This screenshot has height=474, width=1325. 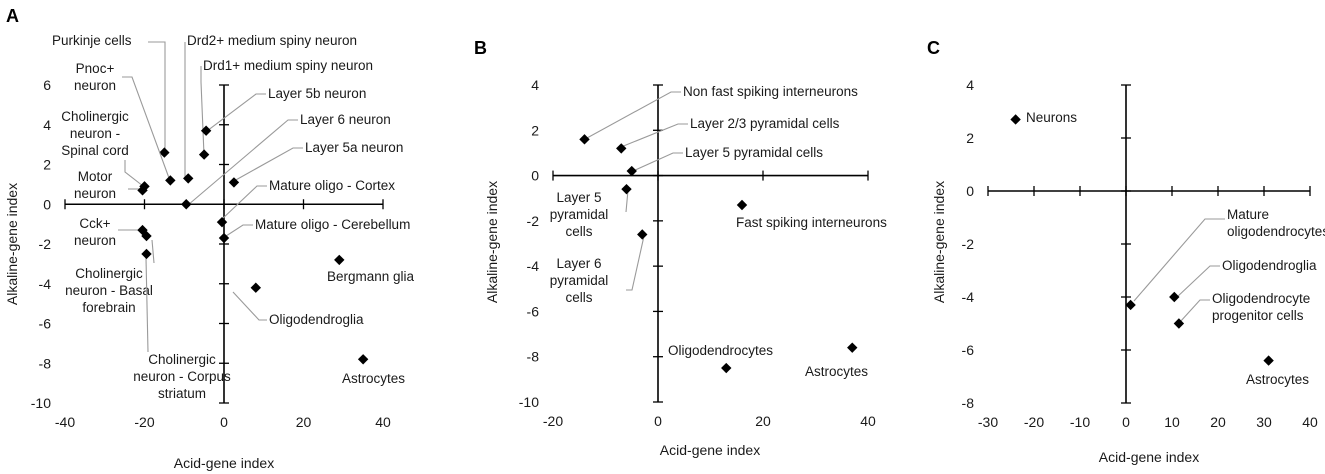 I want to click on y-tick-label: -4, so click(x=968, y=297).